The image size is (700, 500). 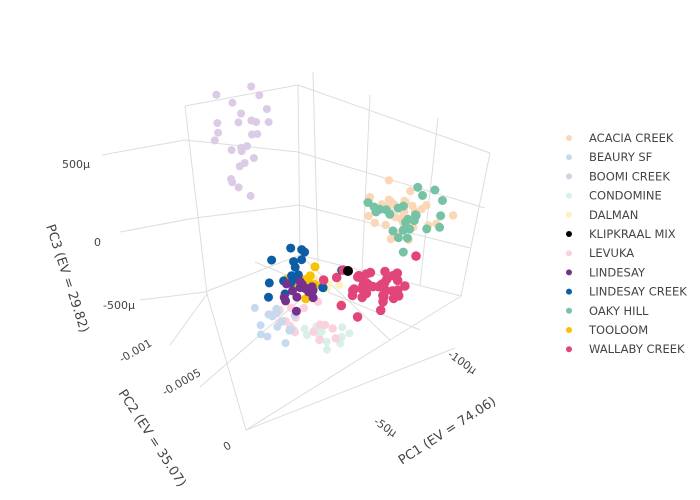 I want to click on legend-label: LINDESAY CREEK, so click(x=638, y=292).